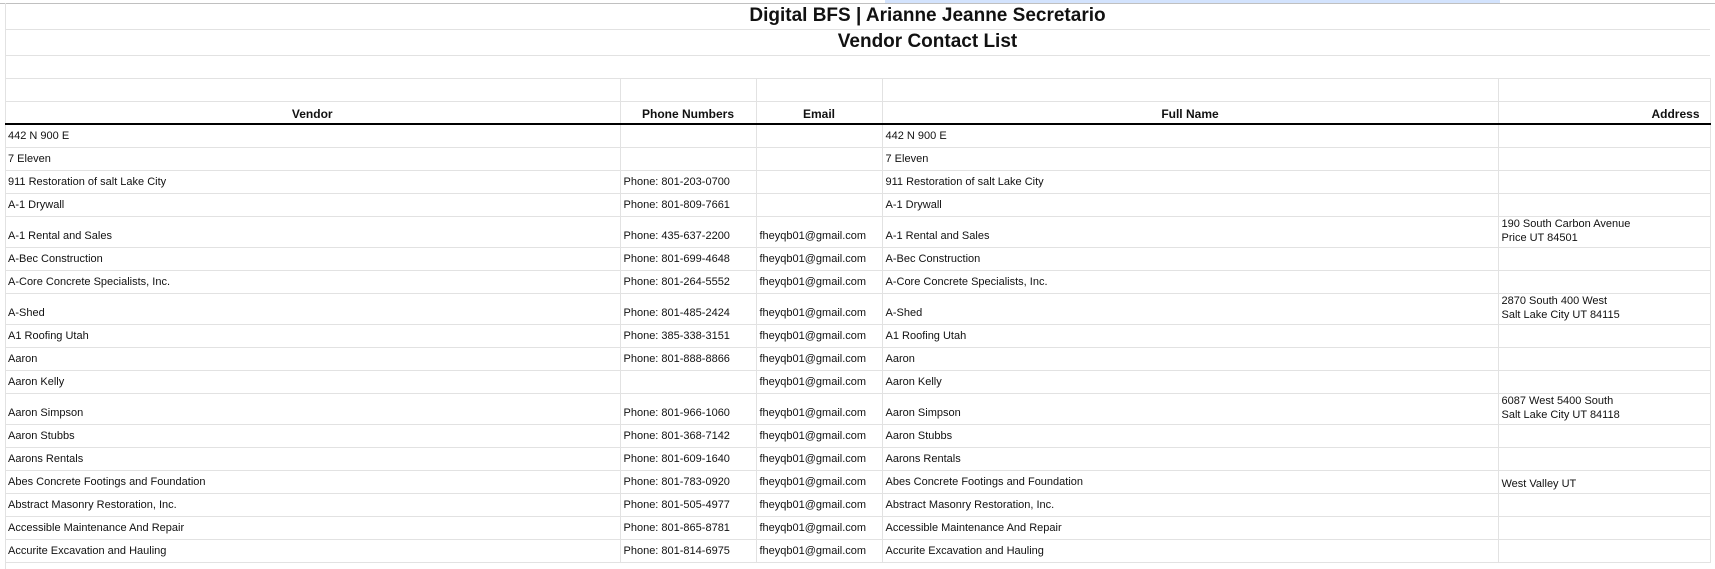  What do you see at coordinates (1190, 282) in the screenshot?
I see `cell-full-name: A-Core Concrete Specialists, Inc.` at bounding box center [1190, 282].